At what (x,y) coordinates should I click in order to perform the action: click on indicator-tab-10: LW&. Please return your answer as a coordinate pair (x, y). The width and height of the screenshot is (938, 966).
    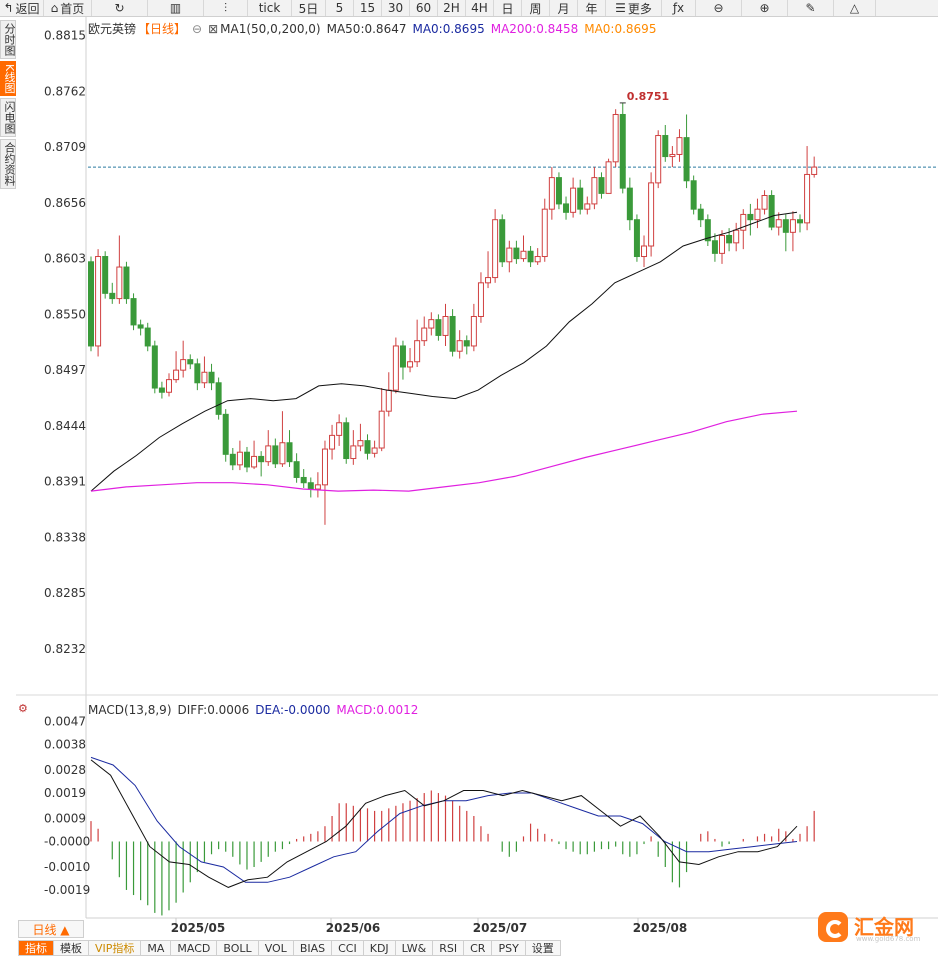
    Looking at the image, I should click on (414, 948).